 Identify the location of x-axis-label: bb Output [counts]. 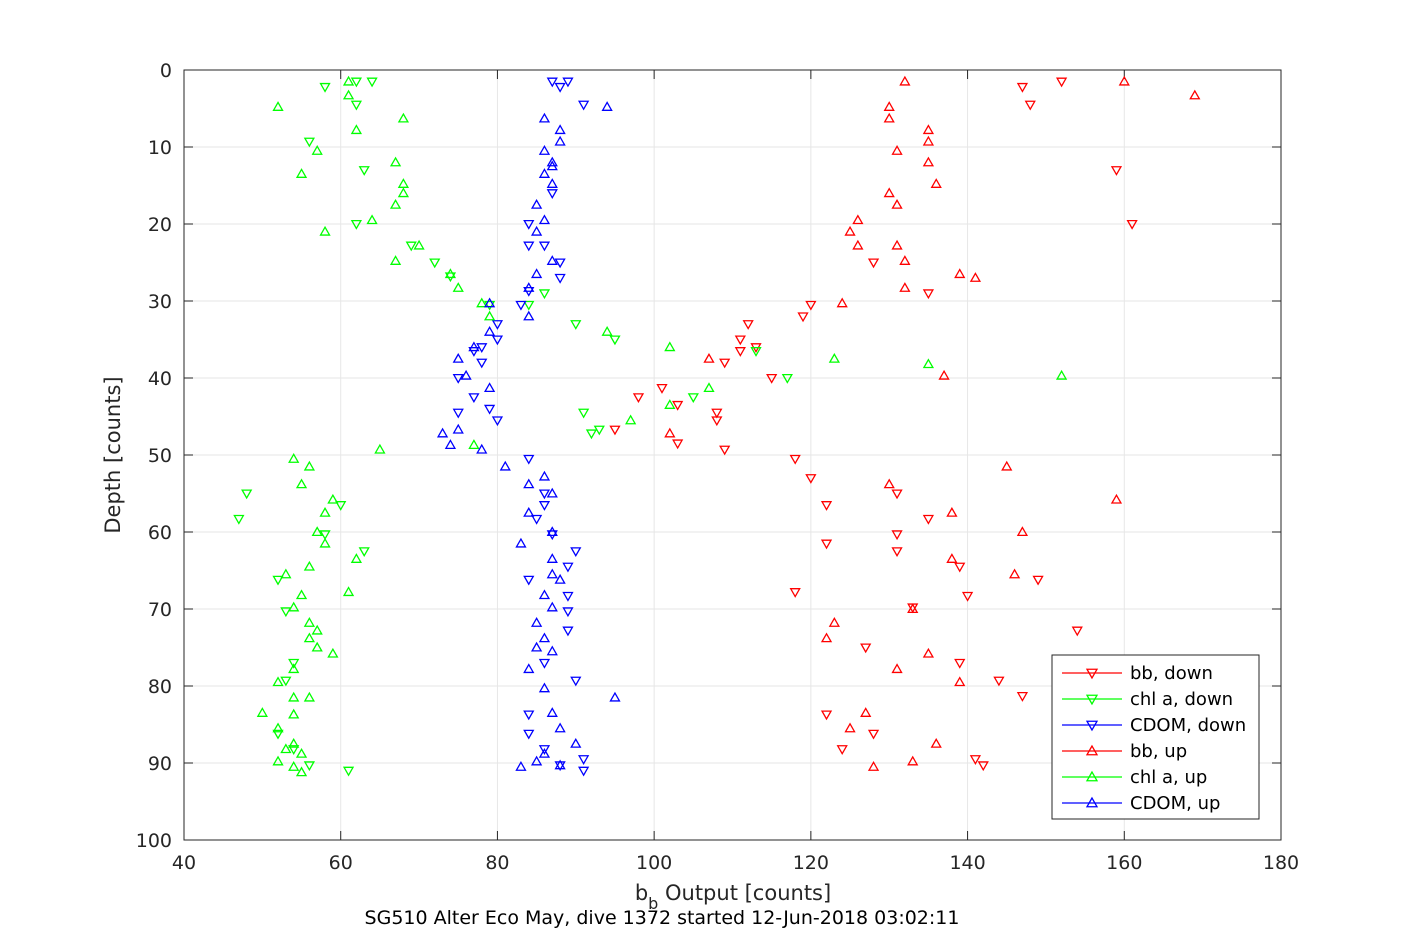
(733, 897).